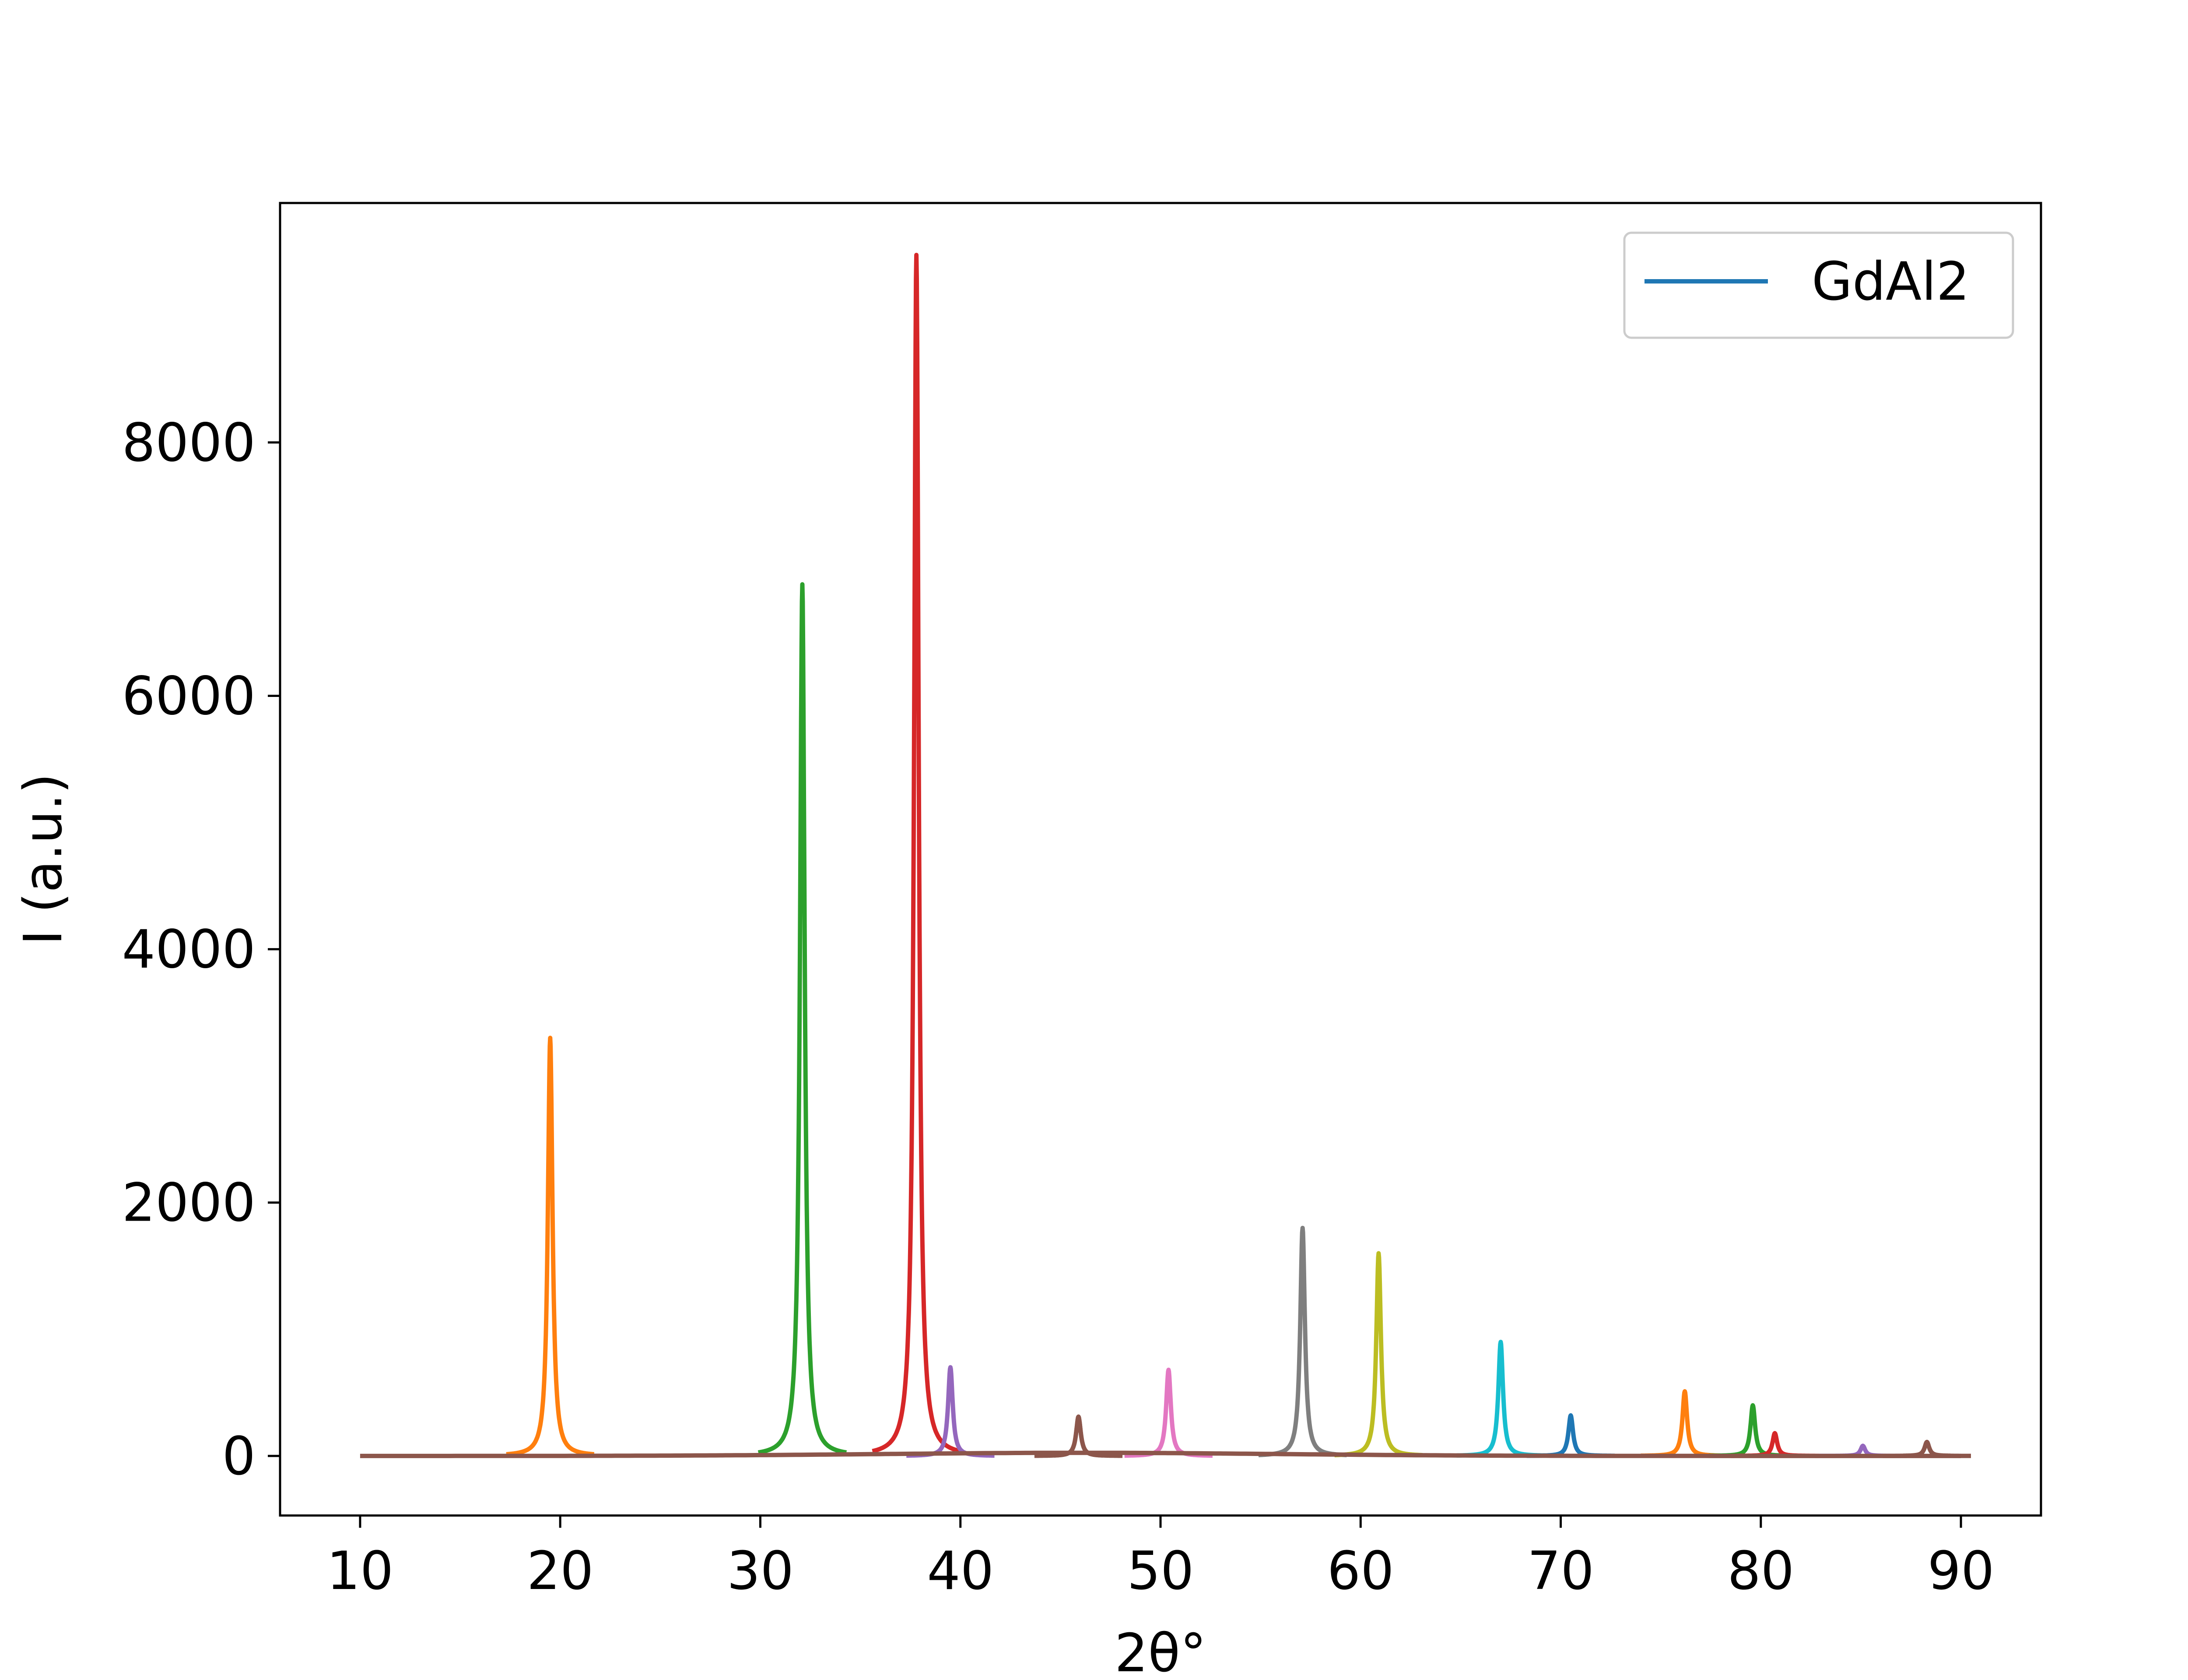 The width and height of the screenshot is (2188, 1680). I want to click on x-tick-label: 50, so click(1161, 1571).